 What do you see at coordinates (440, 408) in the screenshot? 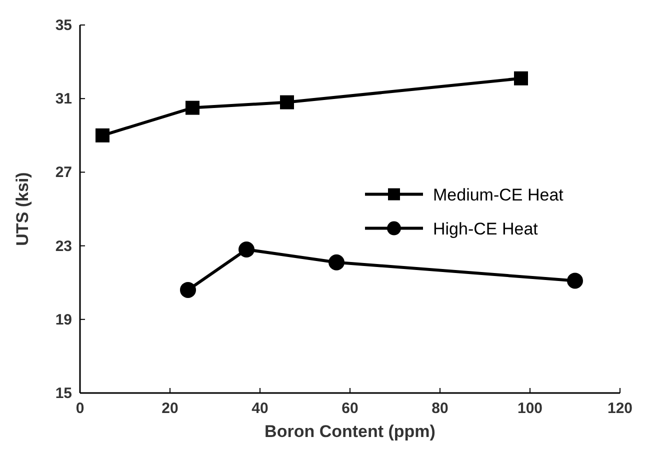
I see `x-tick-label: 80` at bounding box center [440, 408].